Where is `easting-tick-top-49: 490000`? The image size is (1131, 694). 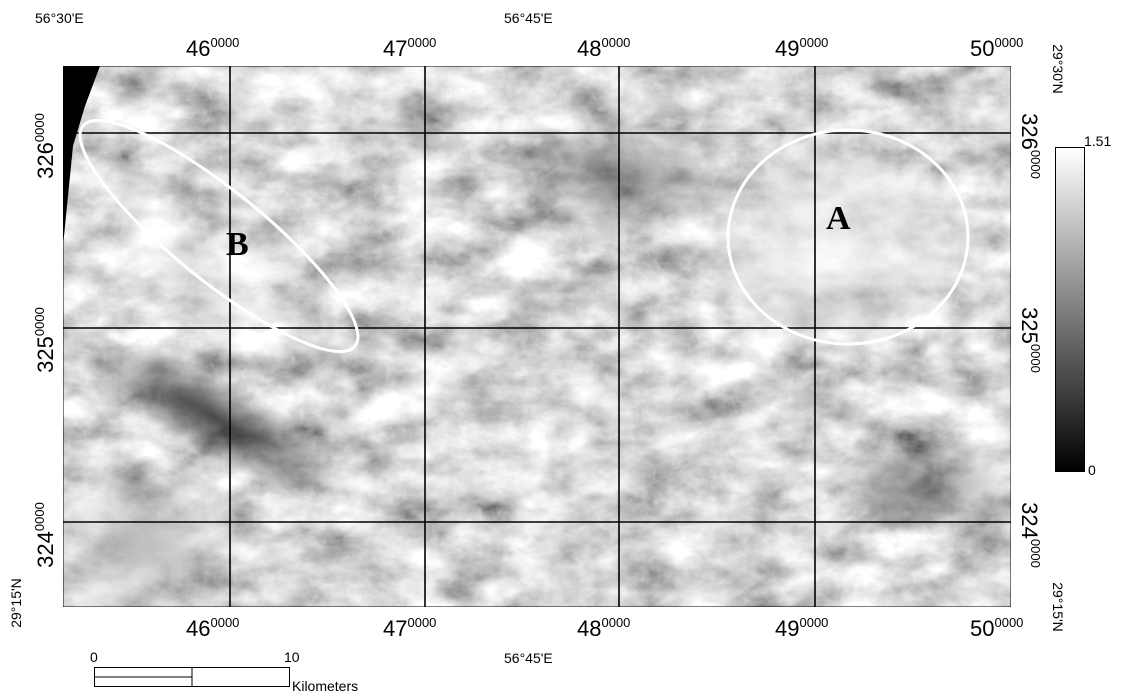
easting-tick-top-49: 490000 is located at coordinates (802, 48).